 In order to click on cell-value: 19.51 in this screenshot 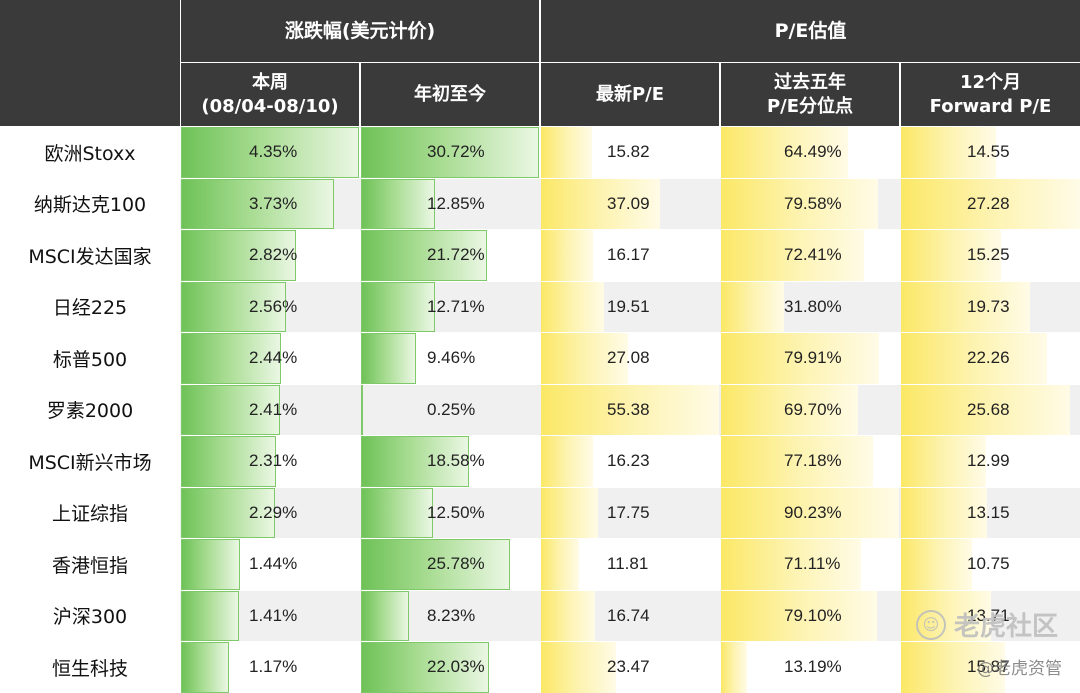, I will do `click(628, 306)`.